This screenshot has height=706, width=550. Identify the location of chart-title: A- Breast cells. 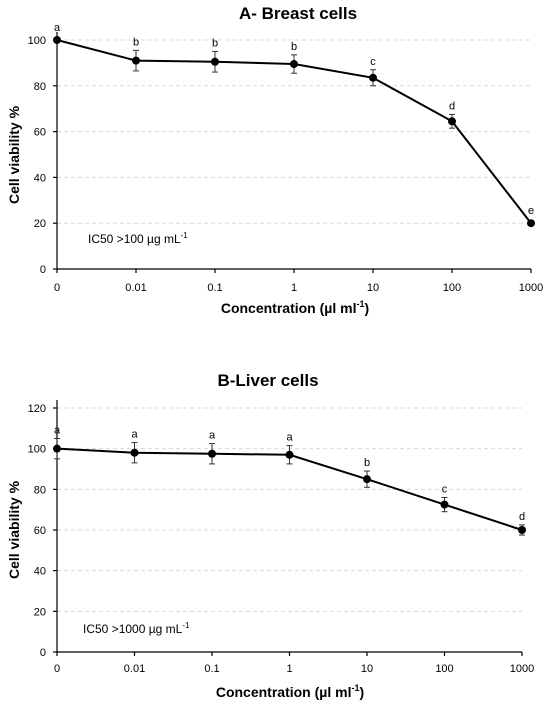
(298, 13).